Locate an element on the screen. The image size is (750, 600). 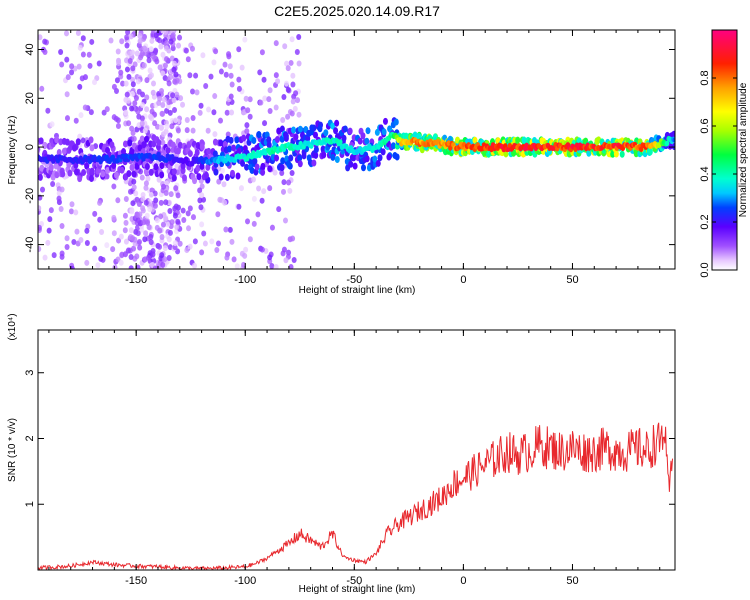
colorbar-ticks: 0.0 0.2 0.4 0.6 0.8 is located at coordinates (718, 174).